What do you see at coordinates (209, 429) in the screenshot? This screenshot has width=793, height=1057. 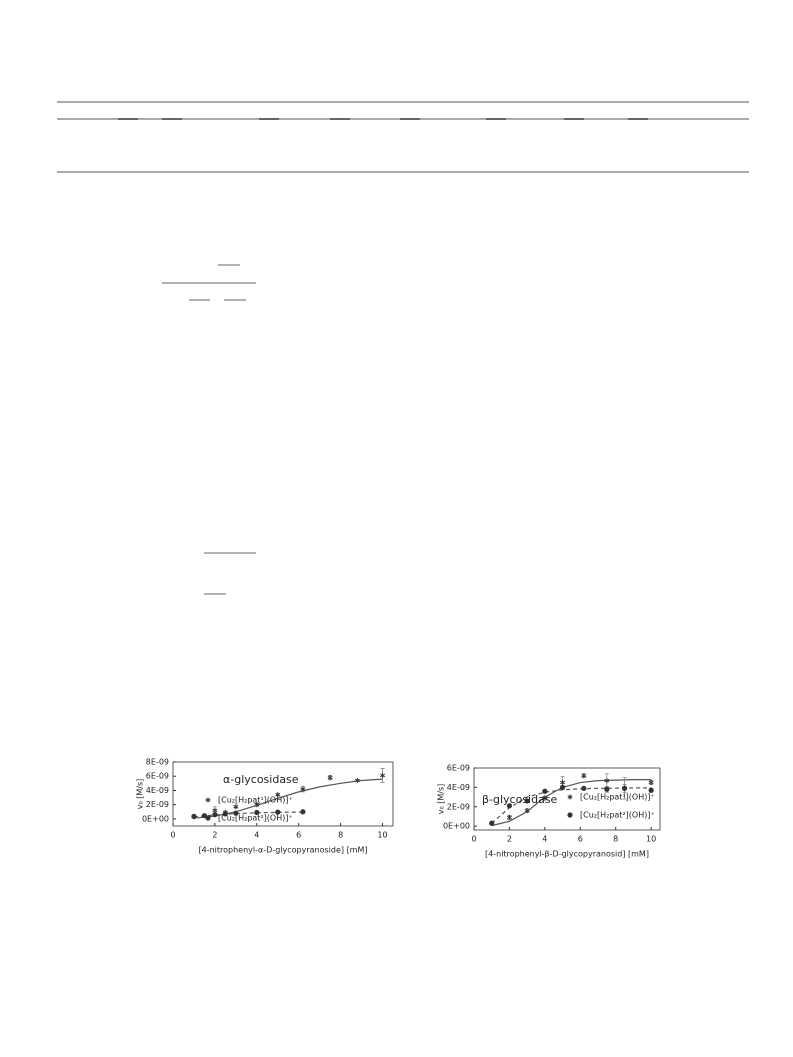 I see `fraction-bars` at bounding box center [209, 429].